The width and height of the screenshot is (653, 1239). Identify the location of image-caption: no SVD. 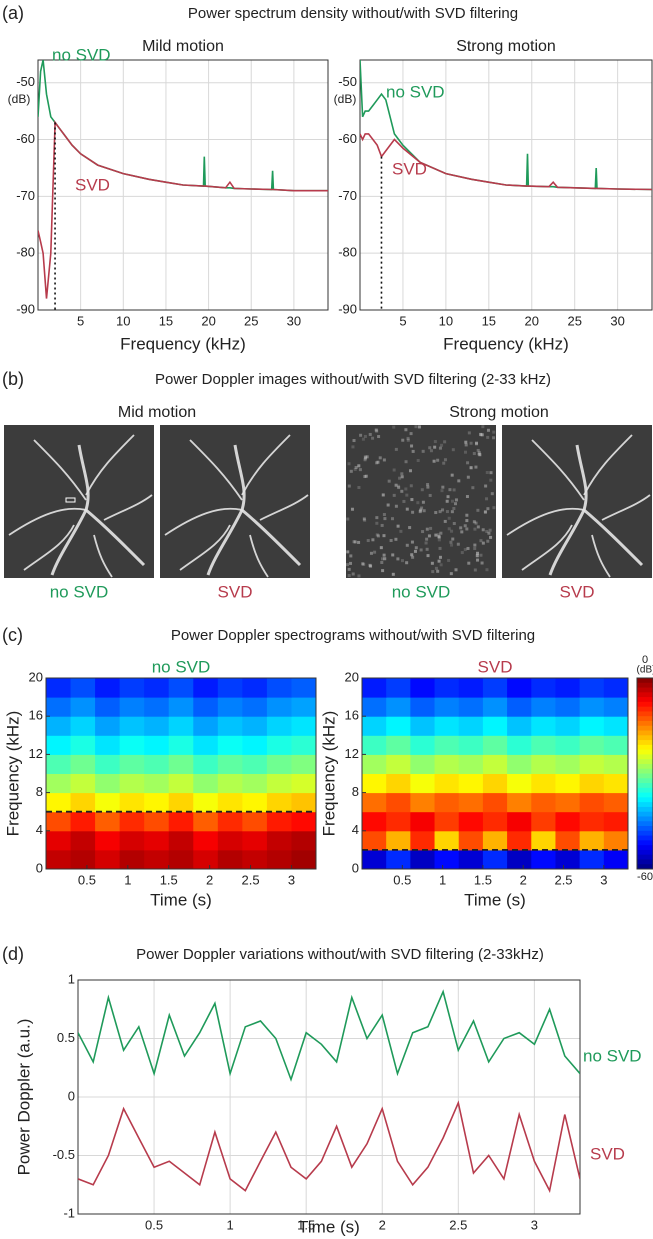
(421, 591).